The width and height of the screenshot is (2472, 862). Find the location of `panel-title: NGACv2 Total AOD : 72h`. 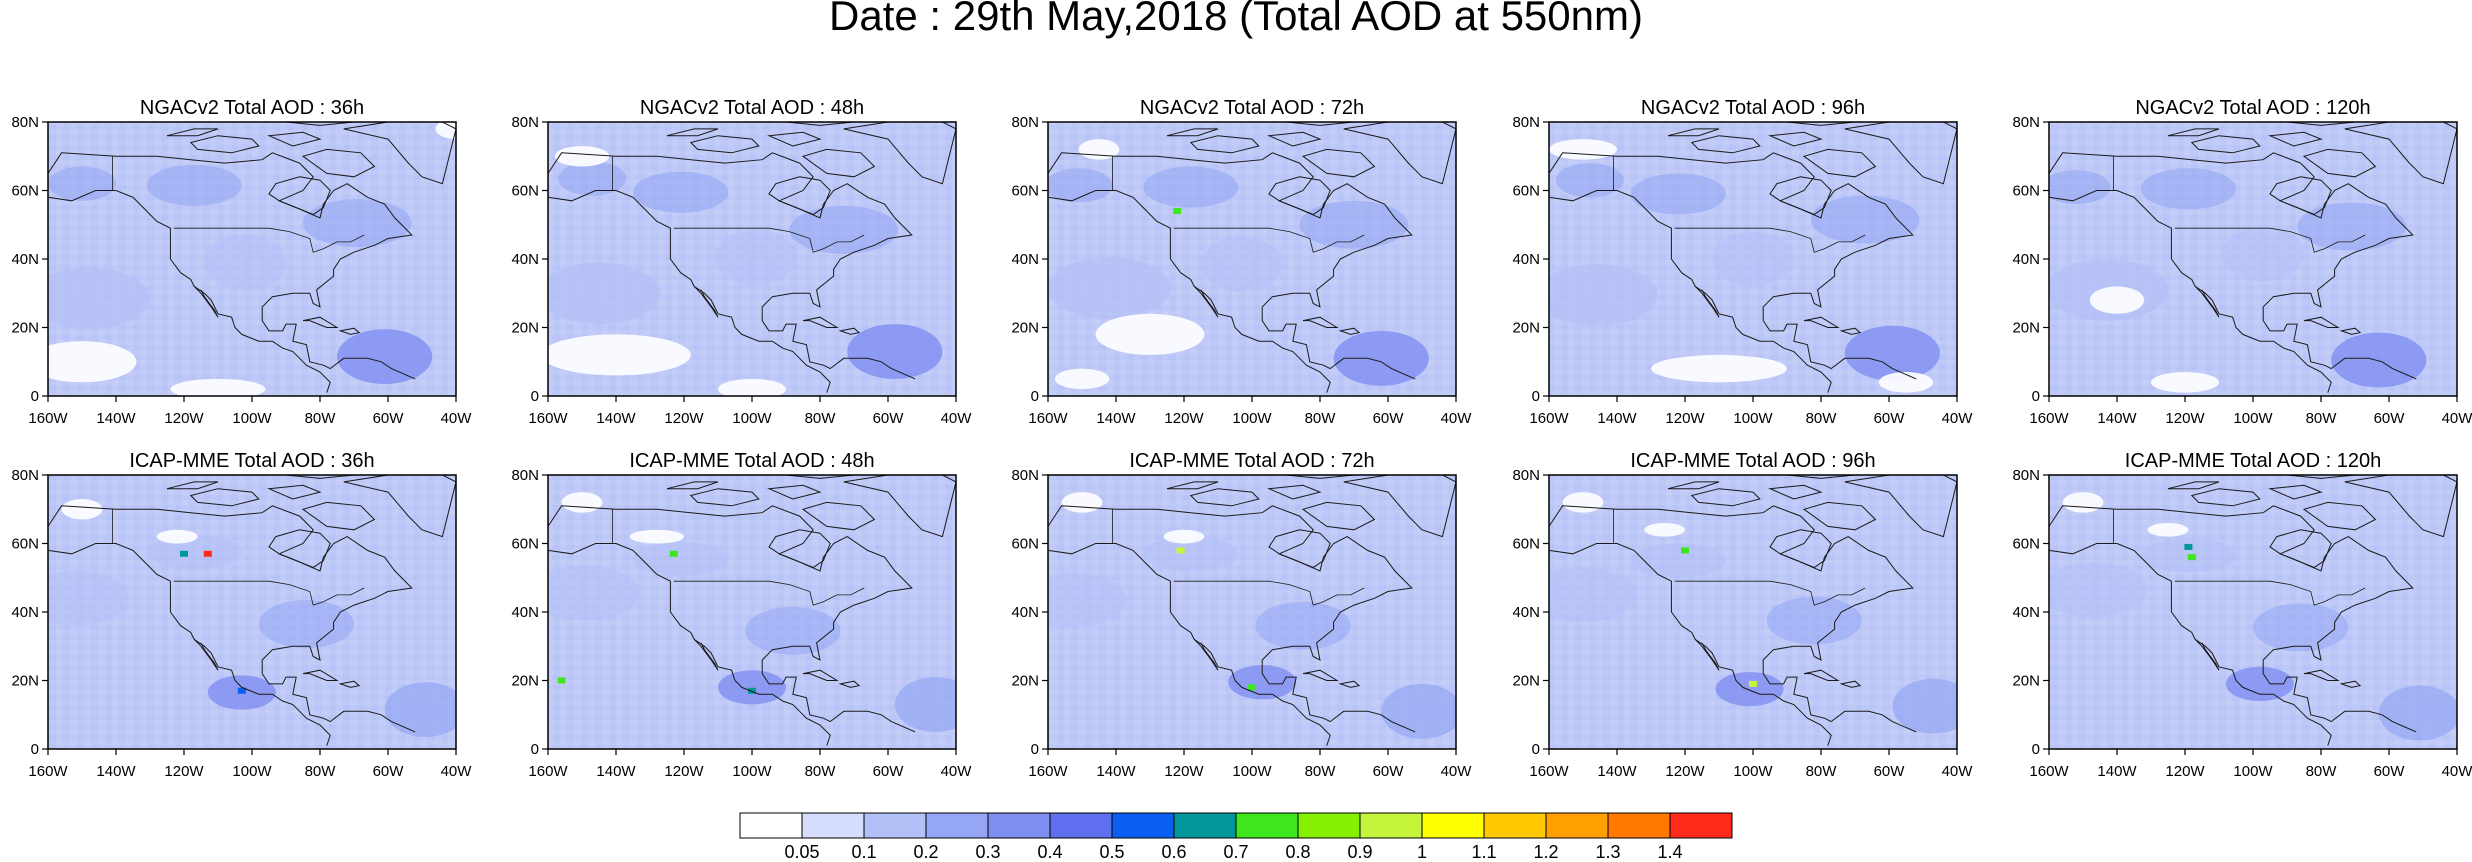

panel-title: NGACv2 Total AOD : 72h is located at coordinates (1252, 108).